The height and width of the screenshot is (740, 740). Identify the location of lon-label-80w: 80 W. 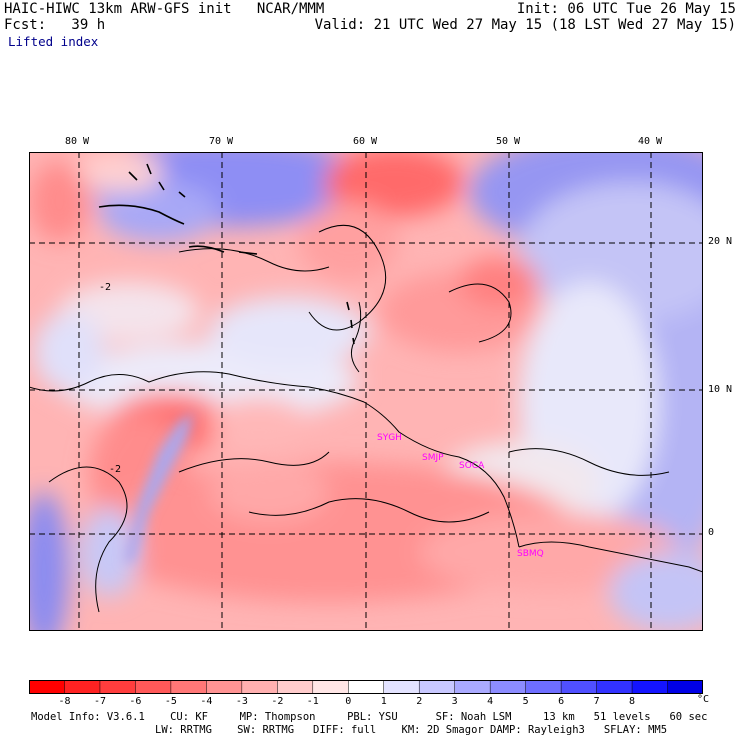
(77, 141).